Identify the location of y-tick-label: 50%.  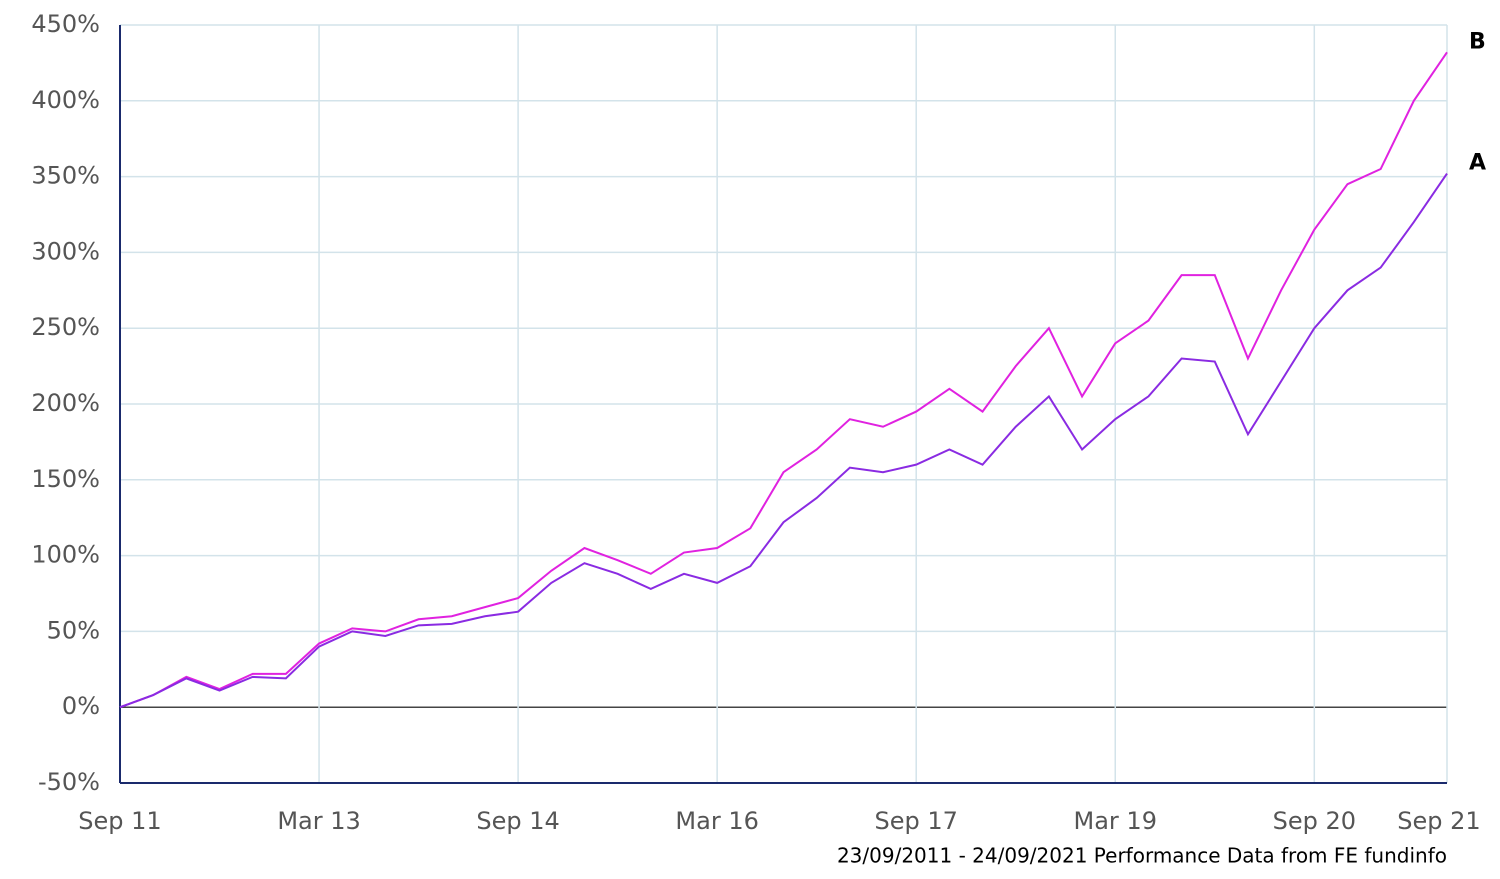
(73, 630).